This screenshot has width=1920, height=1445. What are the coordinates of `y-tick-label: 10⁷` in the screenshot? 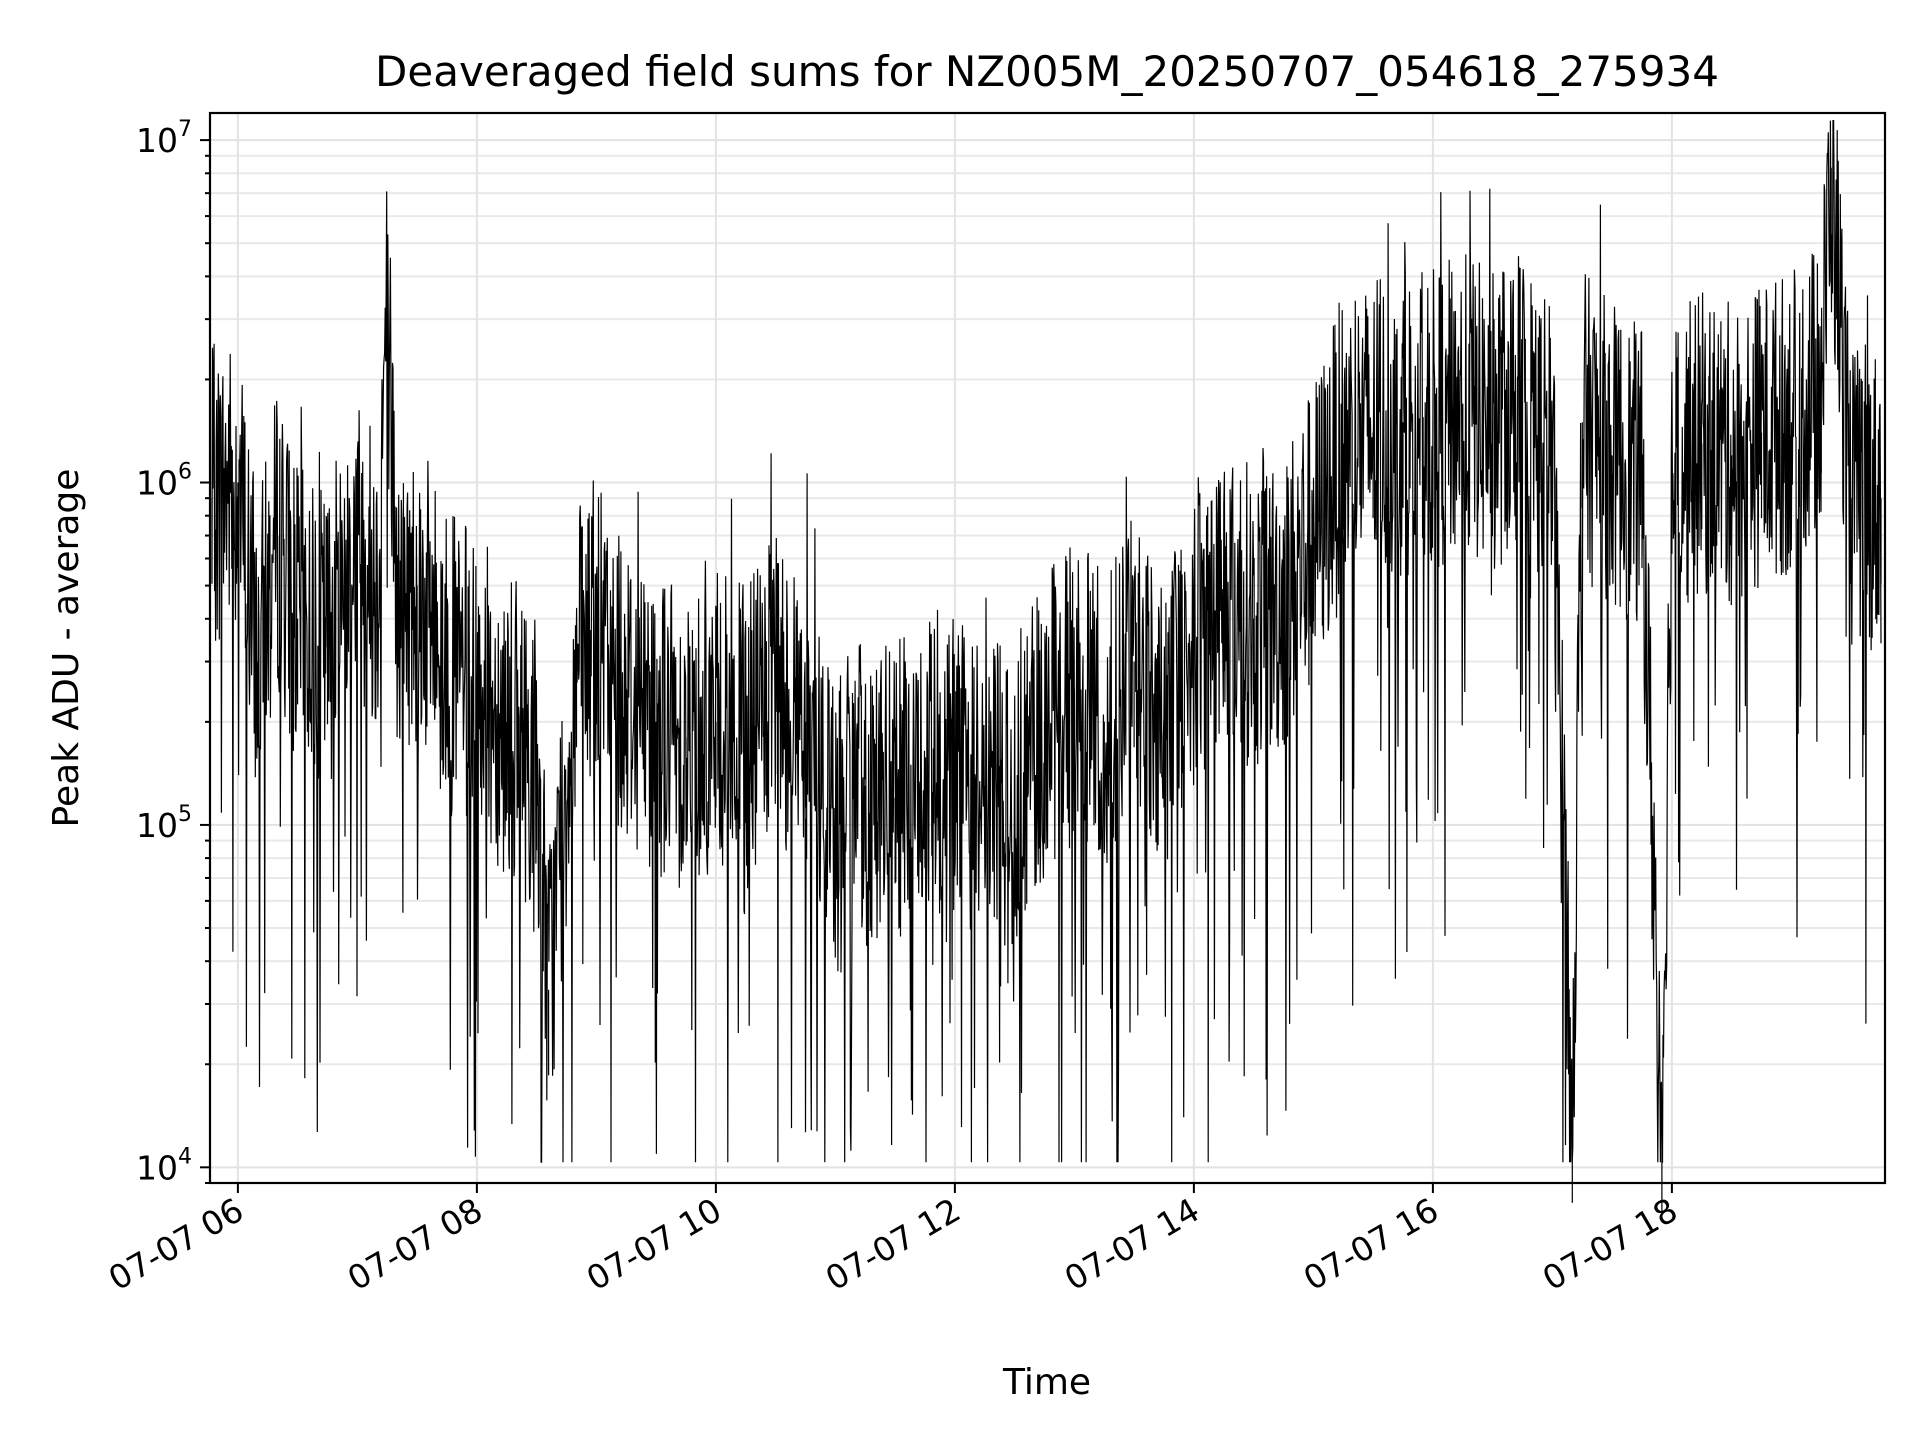 It's located at (164, 138).